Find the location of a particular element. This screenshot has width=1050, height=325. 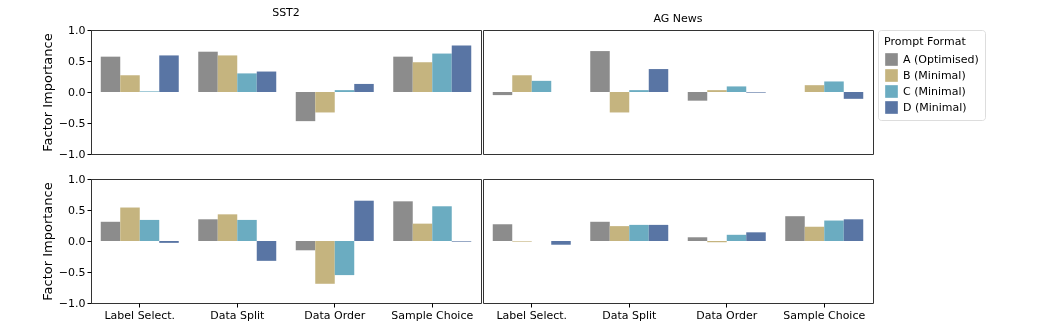

legend-title: Prompt Format is located at coordinates (925, 41).